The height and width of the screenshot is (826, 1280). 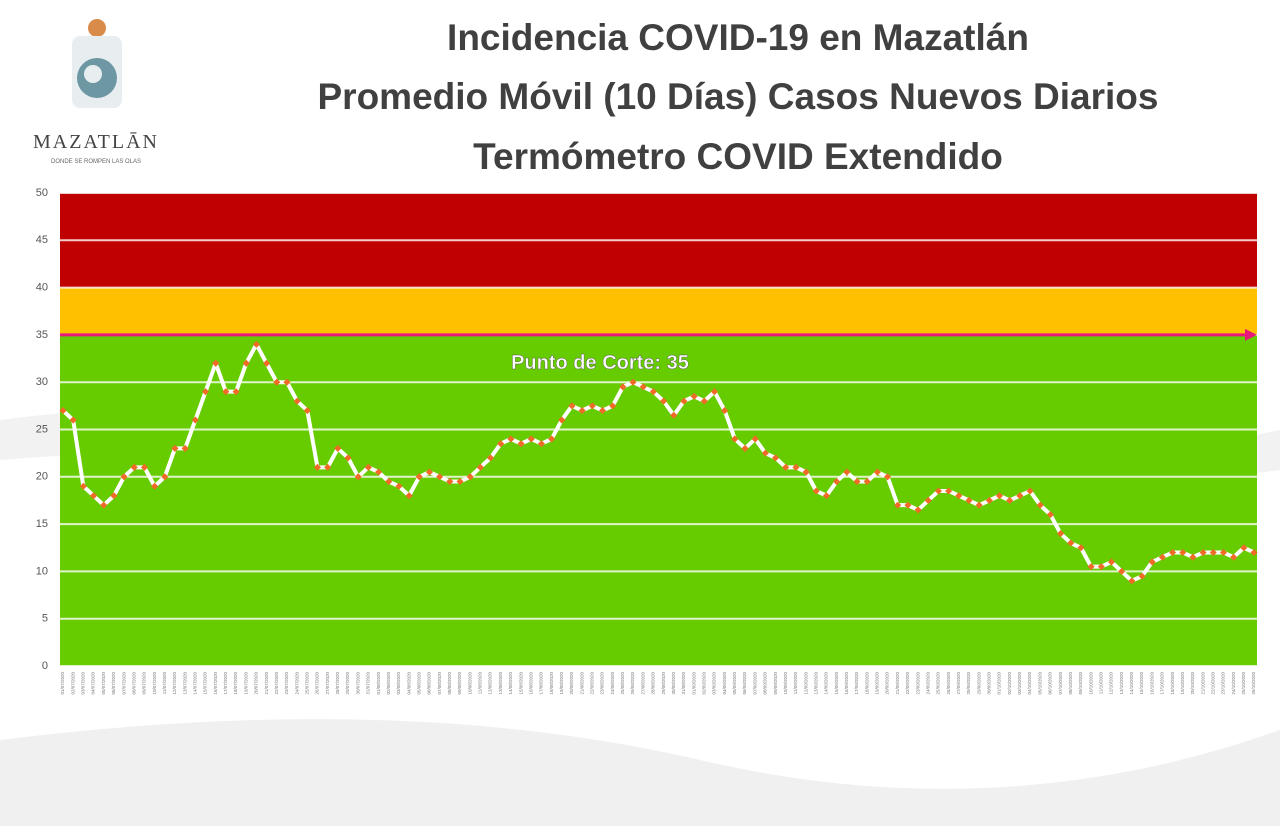 I want to click on x-tick-label: 22/10/2020, so click(x=1212, y=683).